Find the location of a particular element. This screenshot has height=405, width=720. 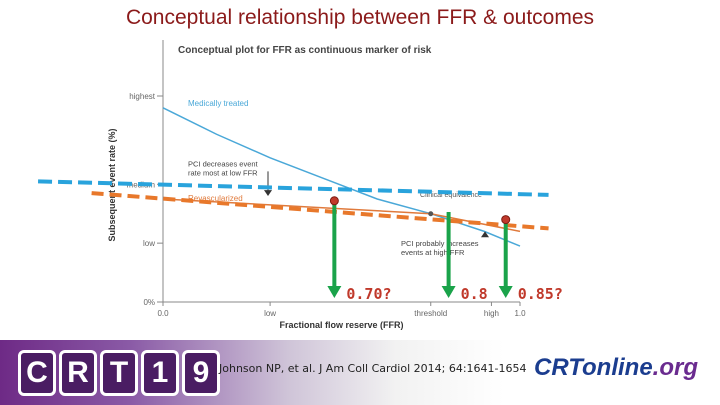

ffr-cutoff-label: 0.85? is located at coordinates (540, 294).